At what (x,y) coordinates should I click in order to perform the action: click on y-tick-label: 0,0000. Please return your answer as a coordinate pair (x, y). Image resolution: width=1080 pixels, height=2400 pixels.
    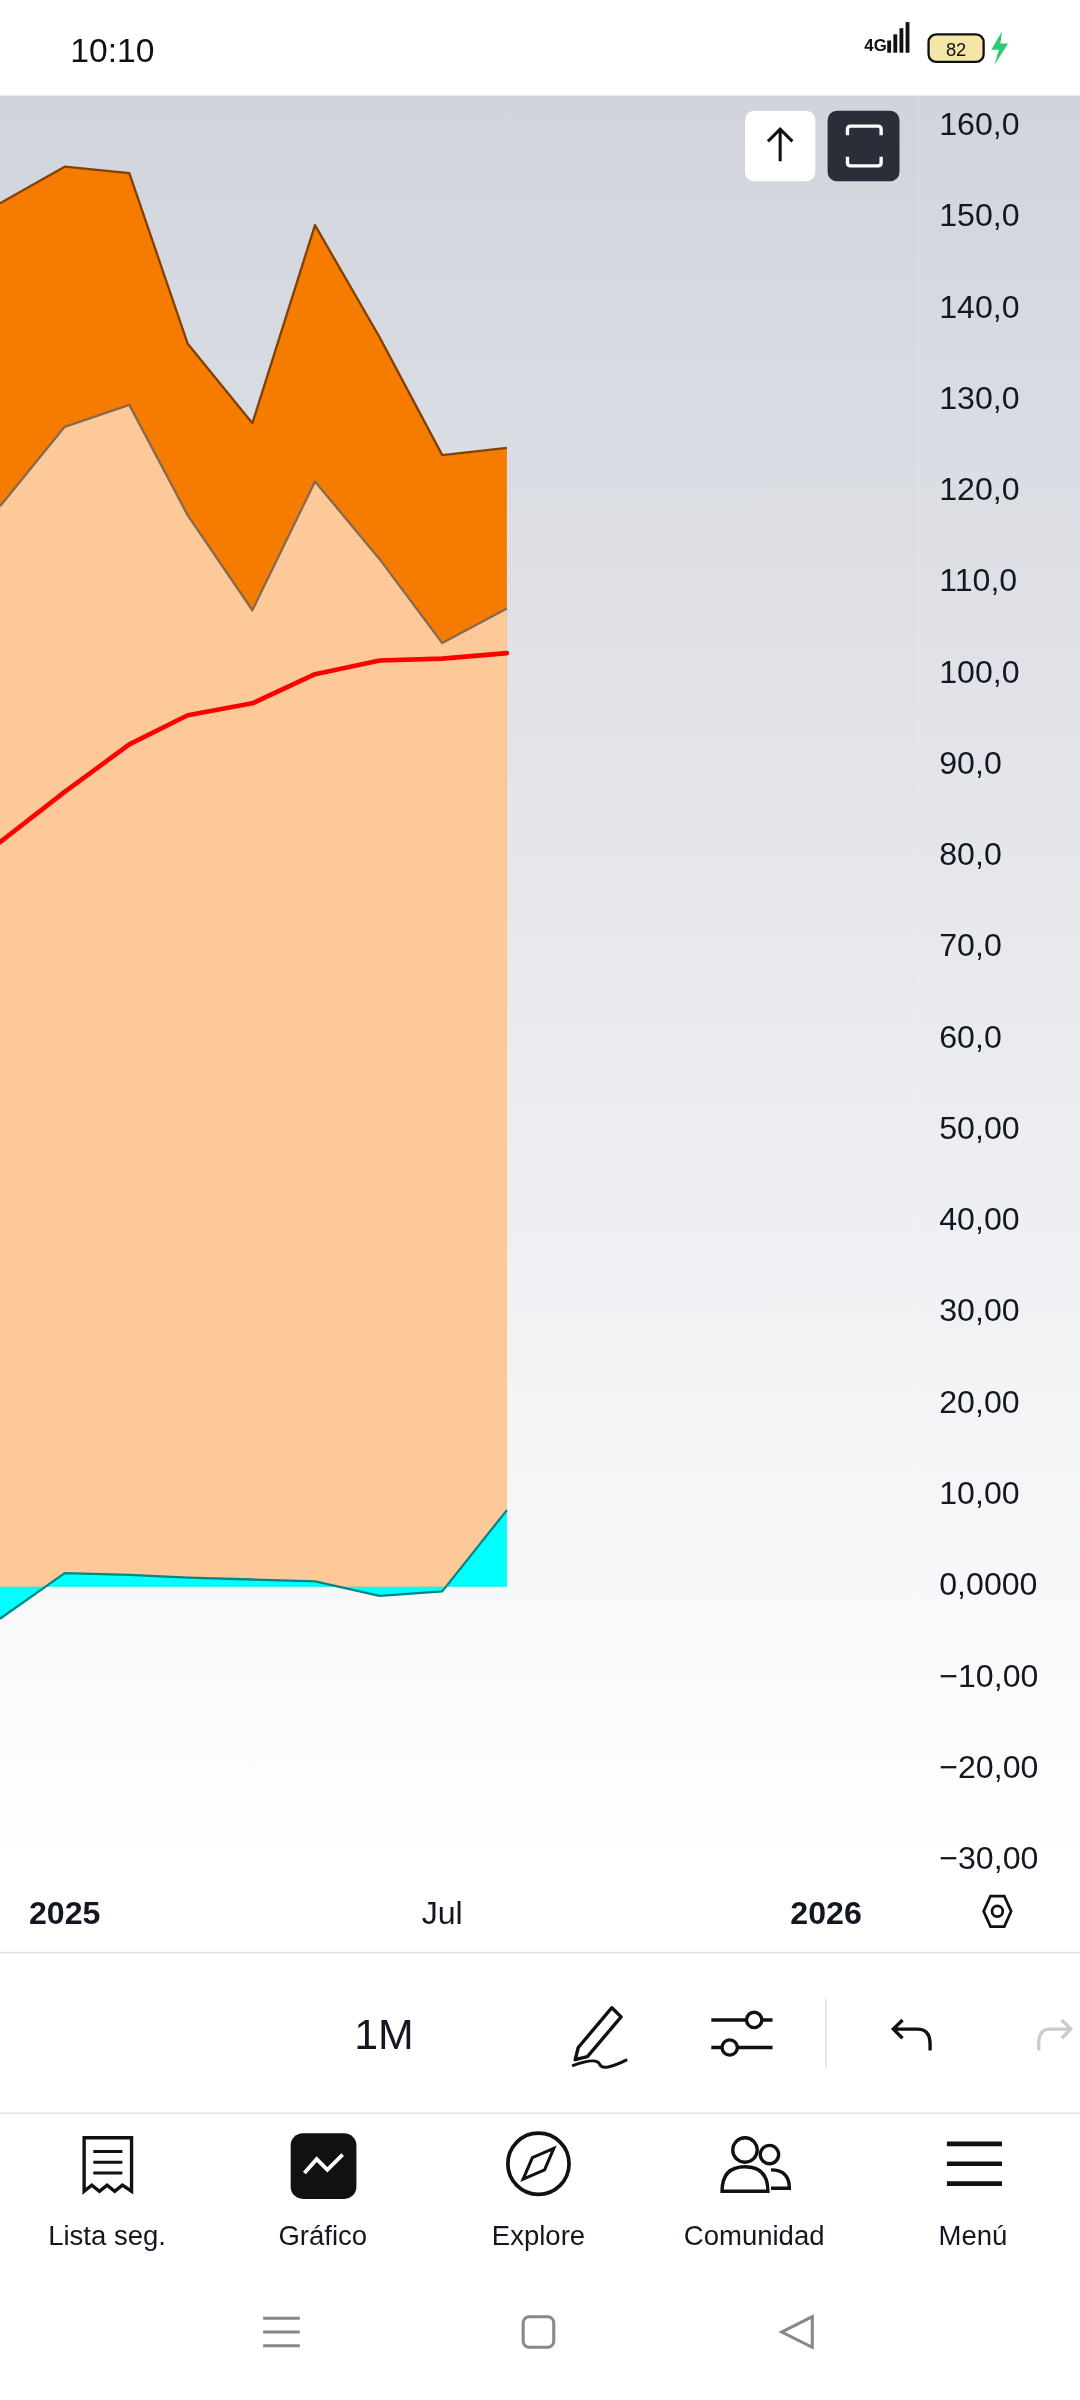
    Looking at the image, I should click on (988, 1584).